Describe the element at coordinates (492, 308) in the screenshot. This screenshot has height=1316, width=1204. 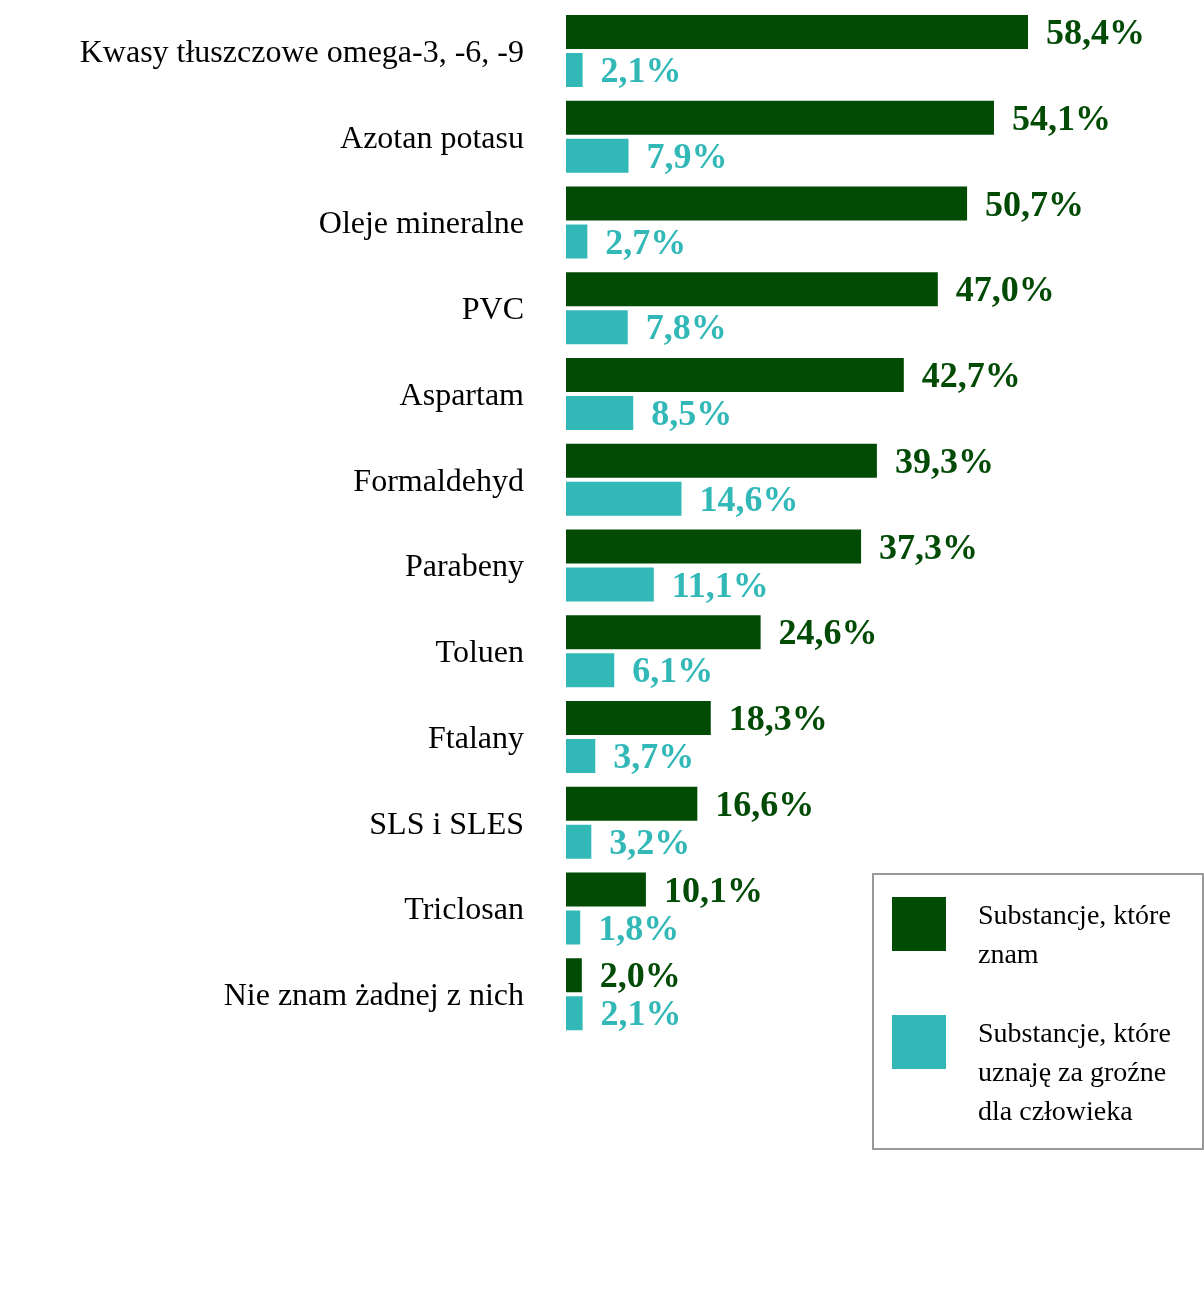
I see `y-tick-label: PVC` at that location.